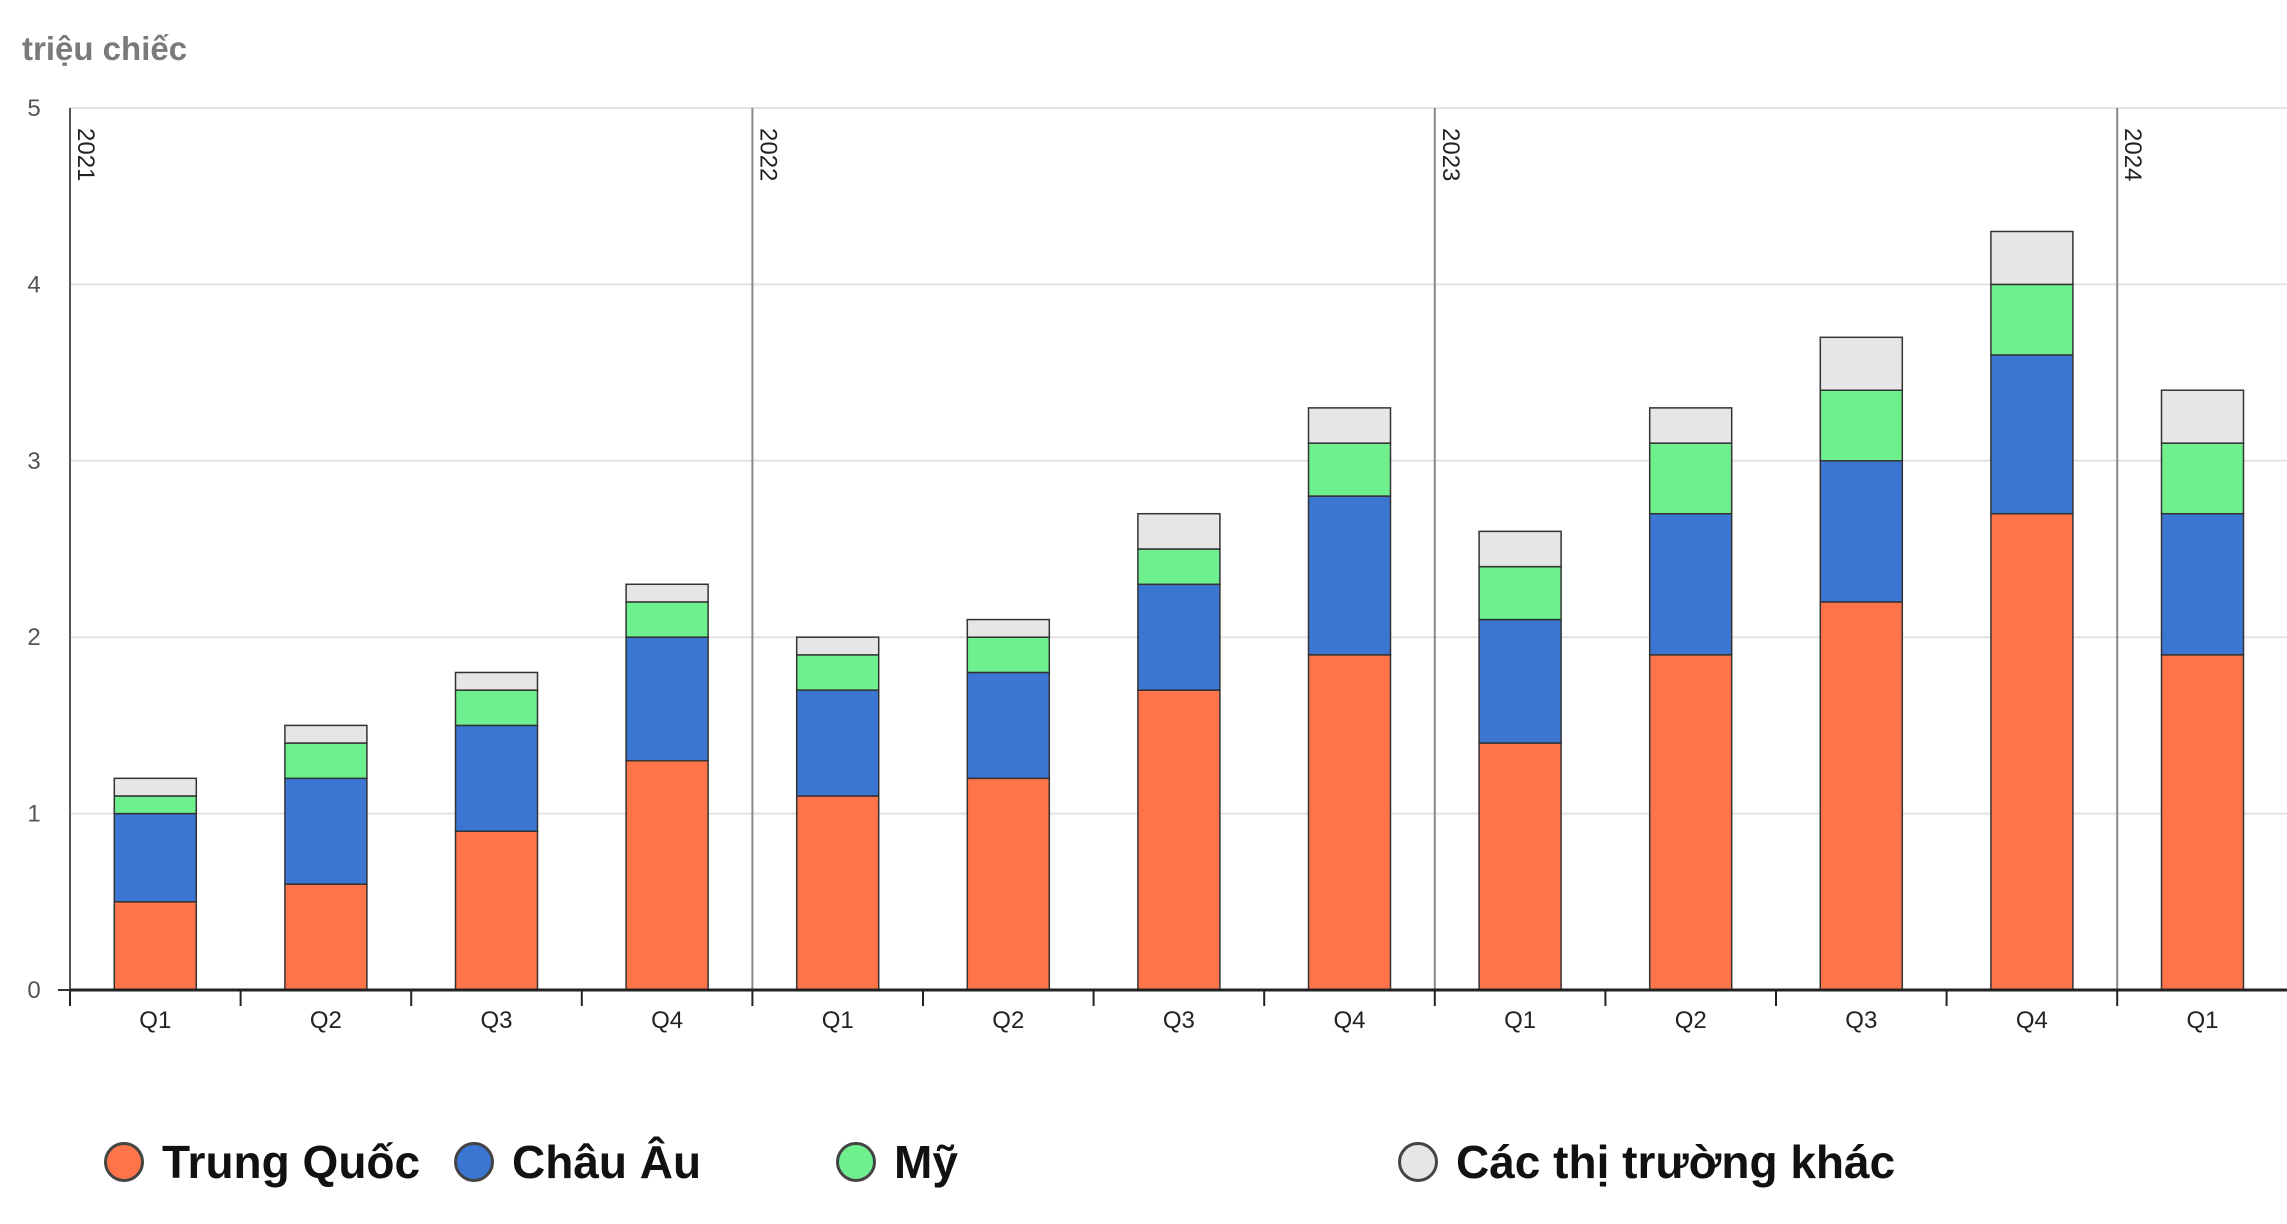  Describe the element at coordinates (856, 1162) in the screenshot. I see `legend-swatch-us` at that location.